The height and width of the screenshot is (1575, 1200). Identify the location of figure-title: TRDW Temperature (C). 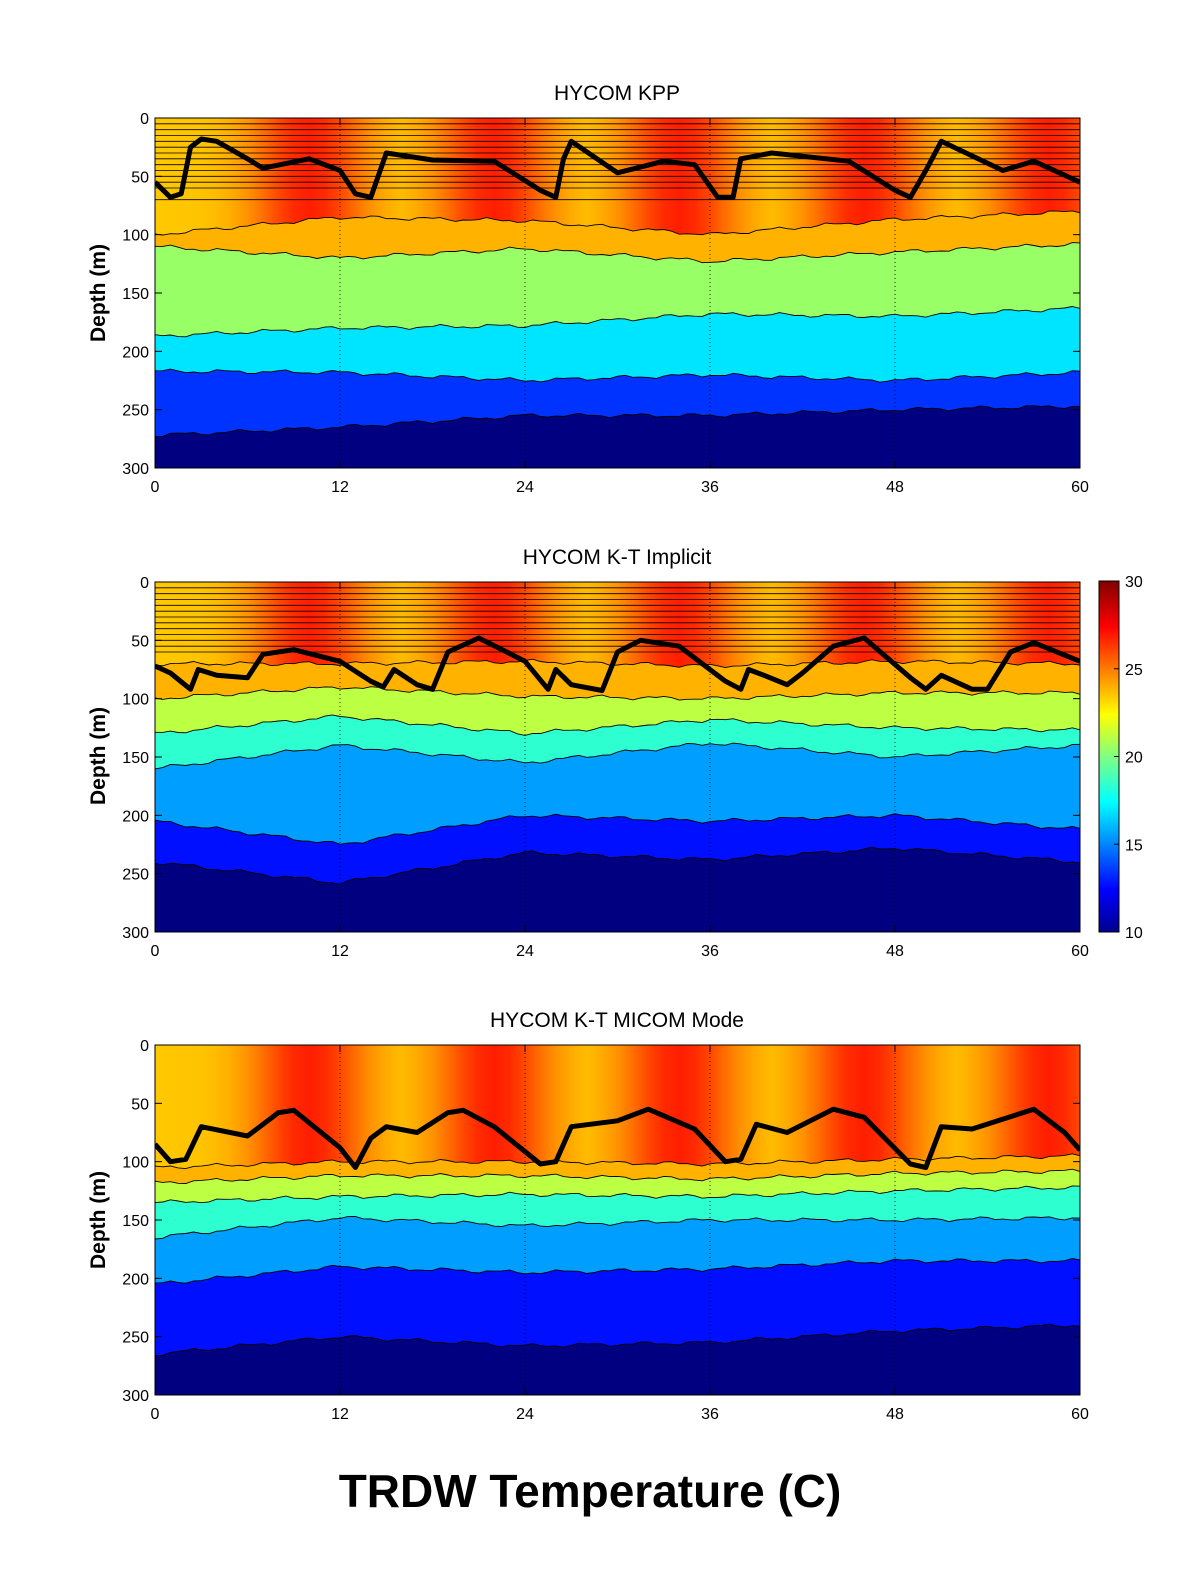
(590, 1491).